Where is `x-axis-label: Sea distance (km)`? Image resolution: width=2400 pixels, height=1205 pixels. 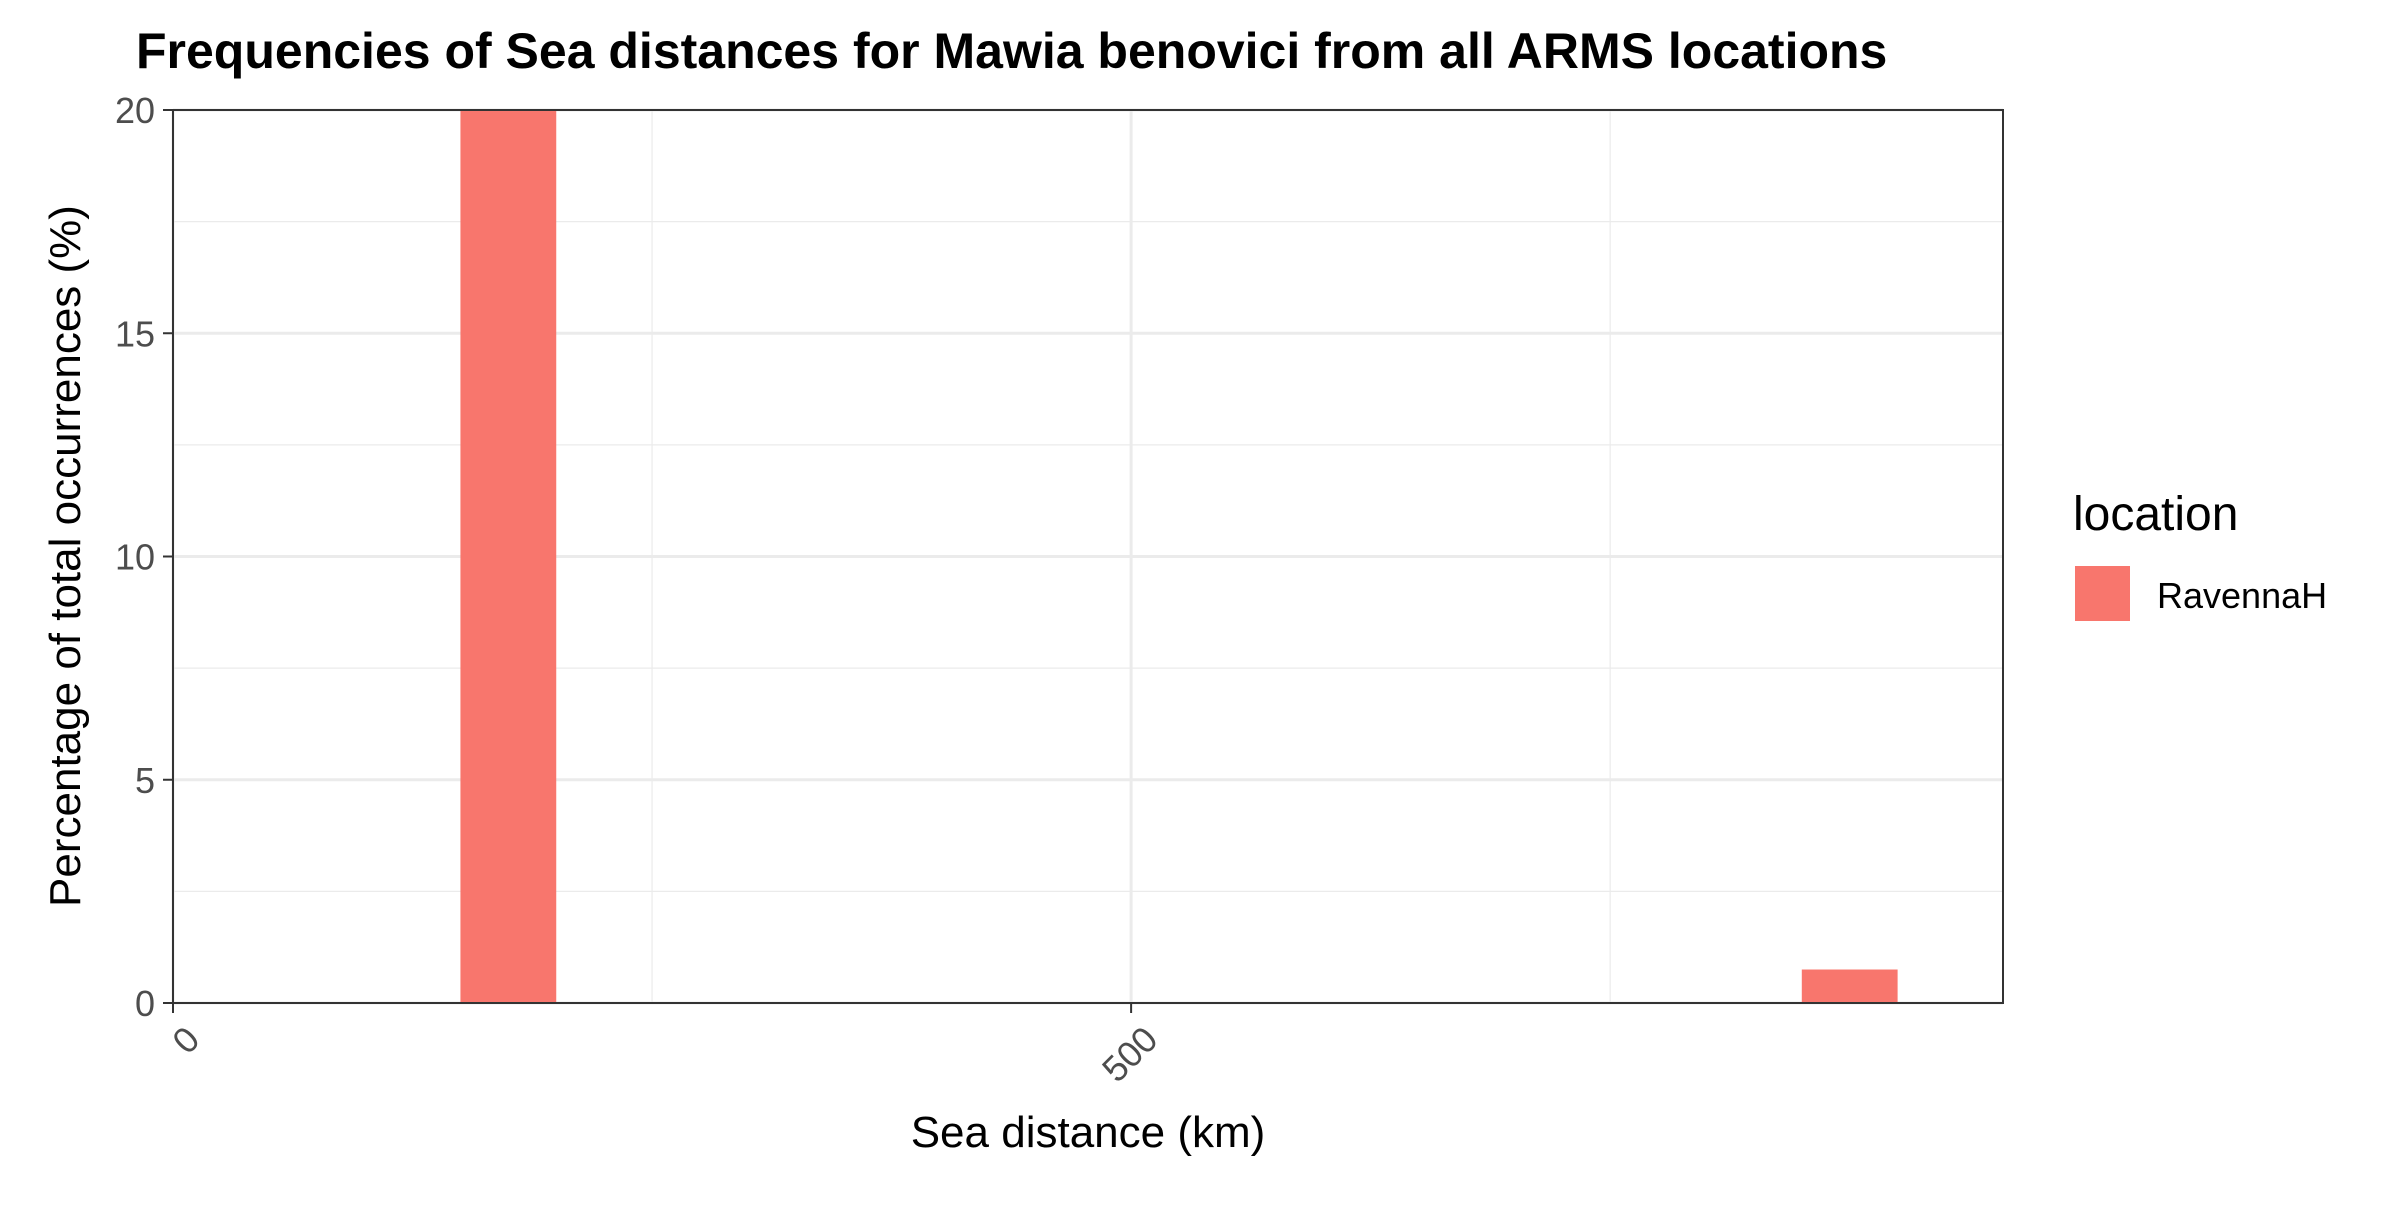 x-axis-label: Sea distance (km) is located at coordinates (1088, 1132).